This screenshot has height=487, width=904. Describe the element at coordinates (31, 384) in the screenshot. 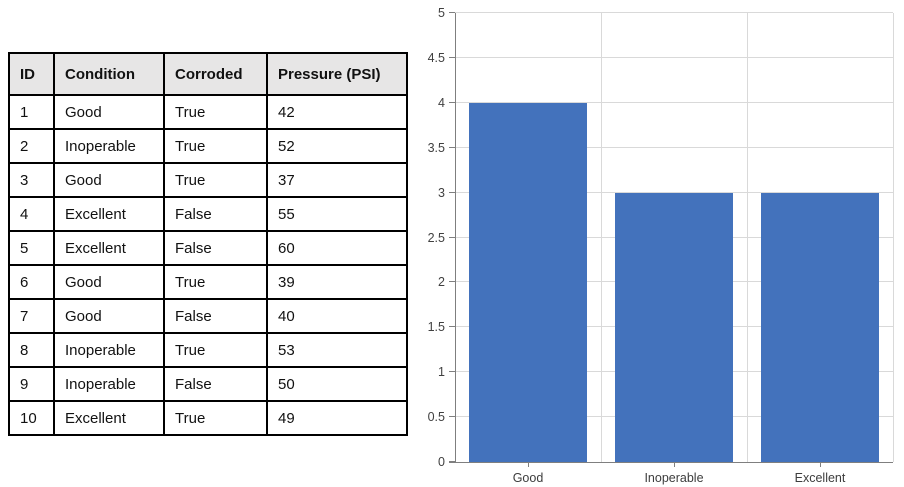

I see `table-cell: 9` at that location.